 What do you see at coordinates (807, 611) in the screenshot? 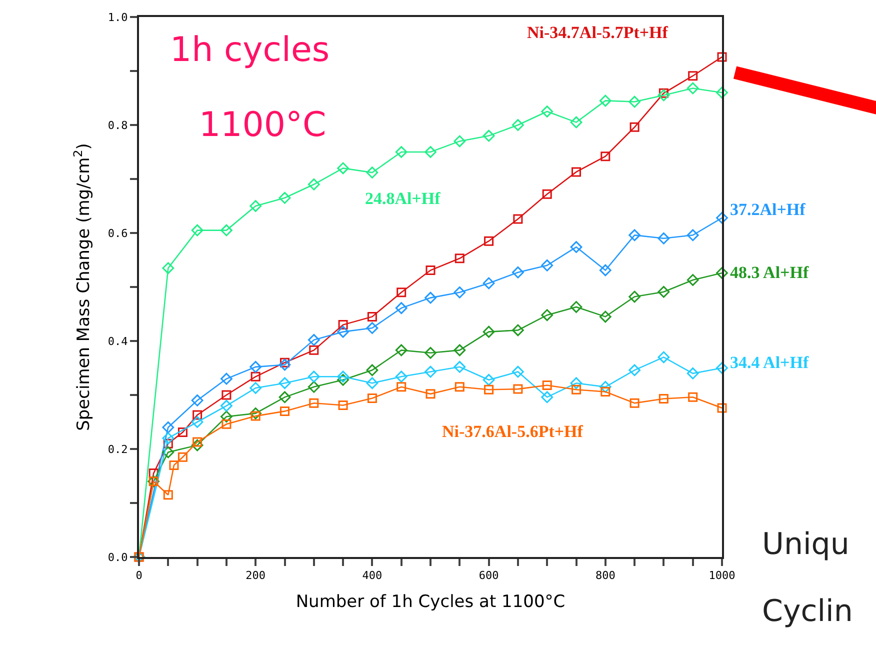
I see `text: Cyclin` at bounding box center [807, 611].